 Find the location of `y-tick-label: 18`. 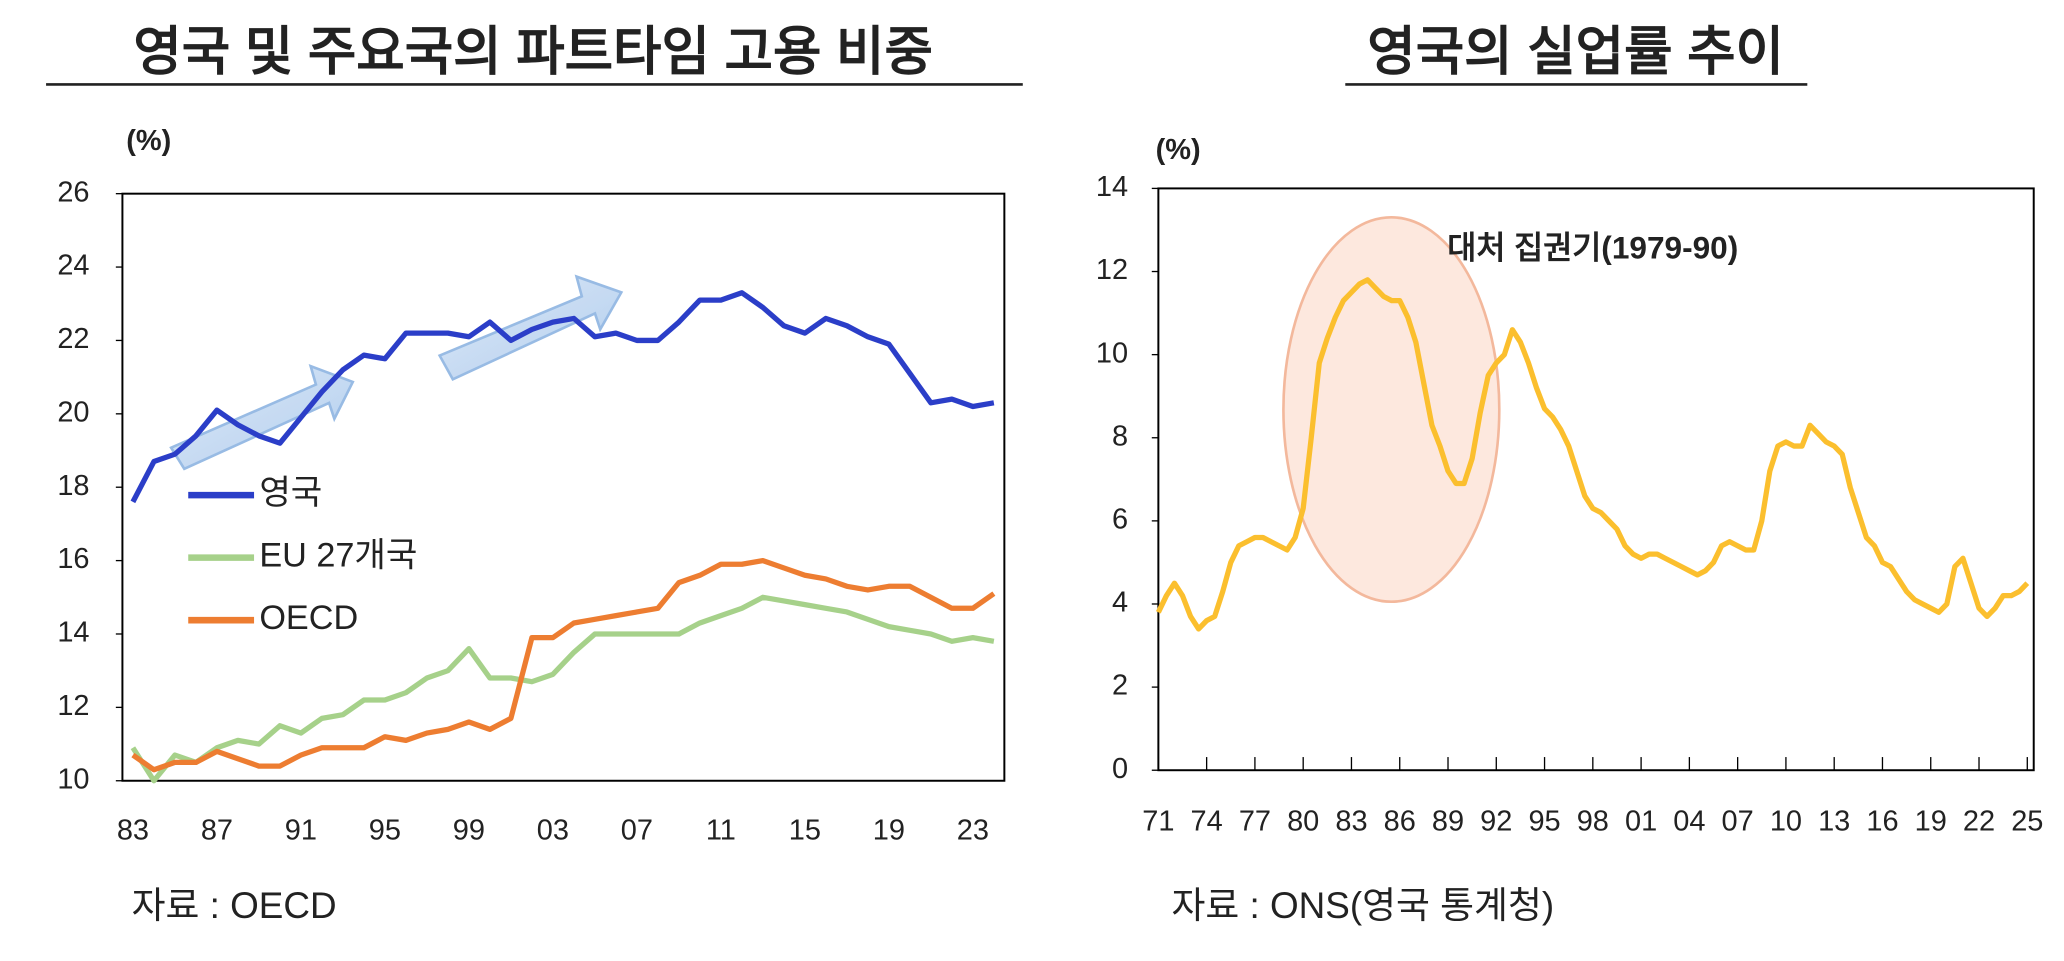

y-tick-label: 18 is located at coordinates (73, 486).